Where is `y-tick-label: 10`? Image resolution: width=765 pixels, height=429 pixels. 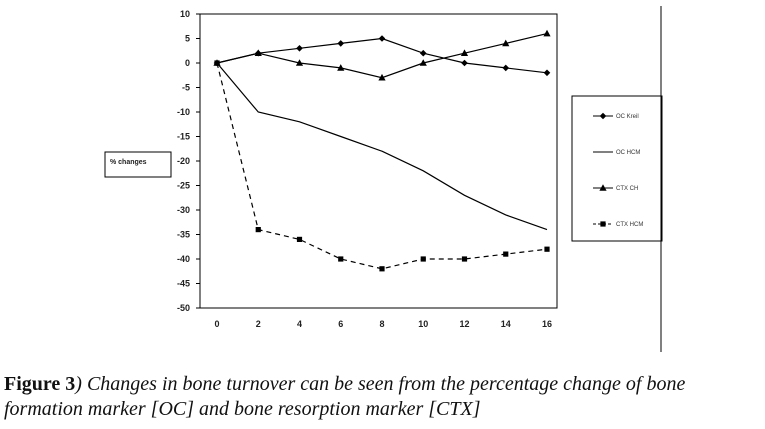
y-tick-label: 10 is located at coordinates (185, 14).